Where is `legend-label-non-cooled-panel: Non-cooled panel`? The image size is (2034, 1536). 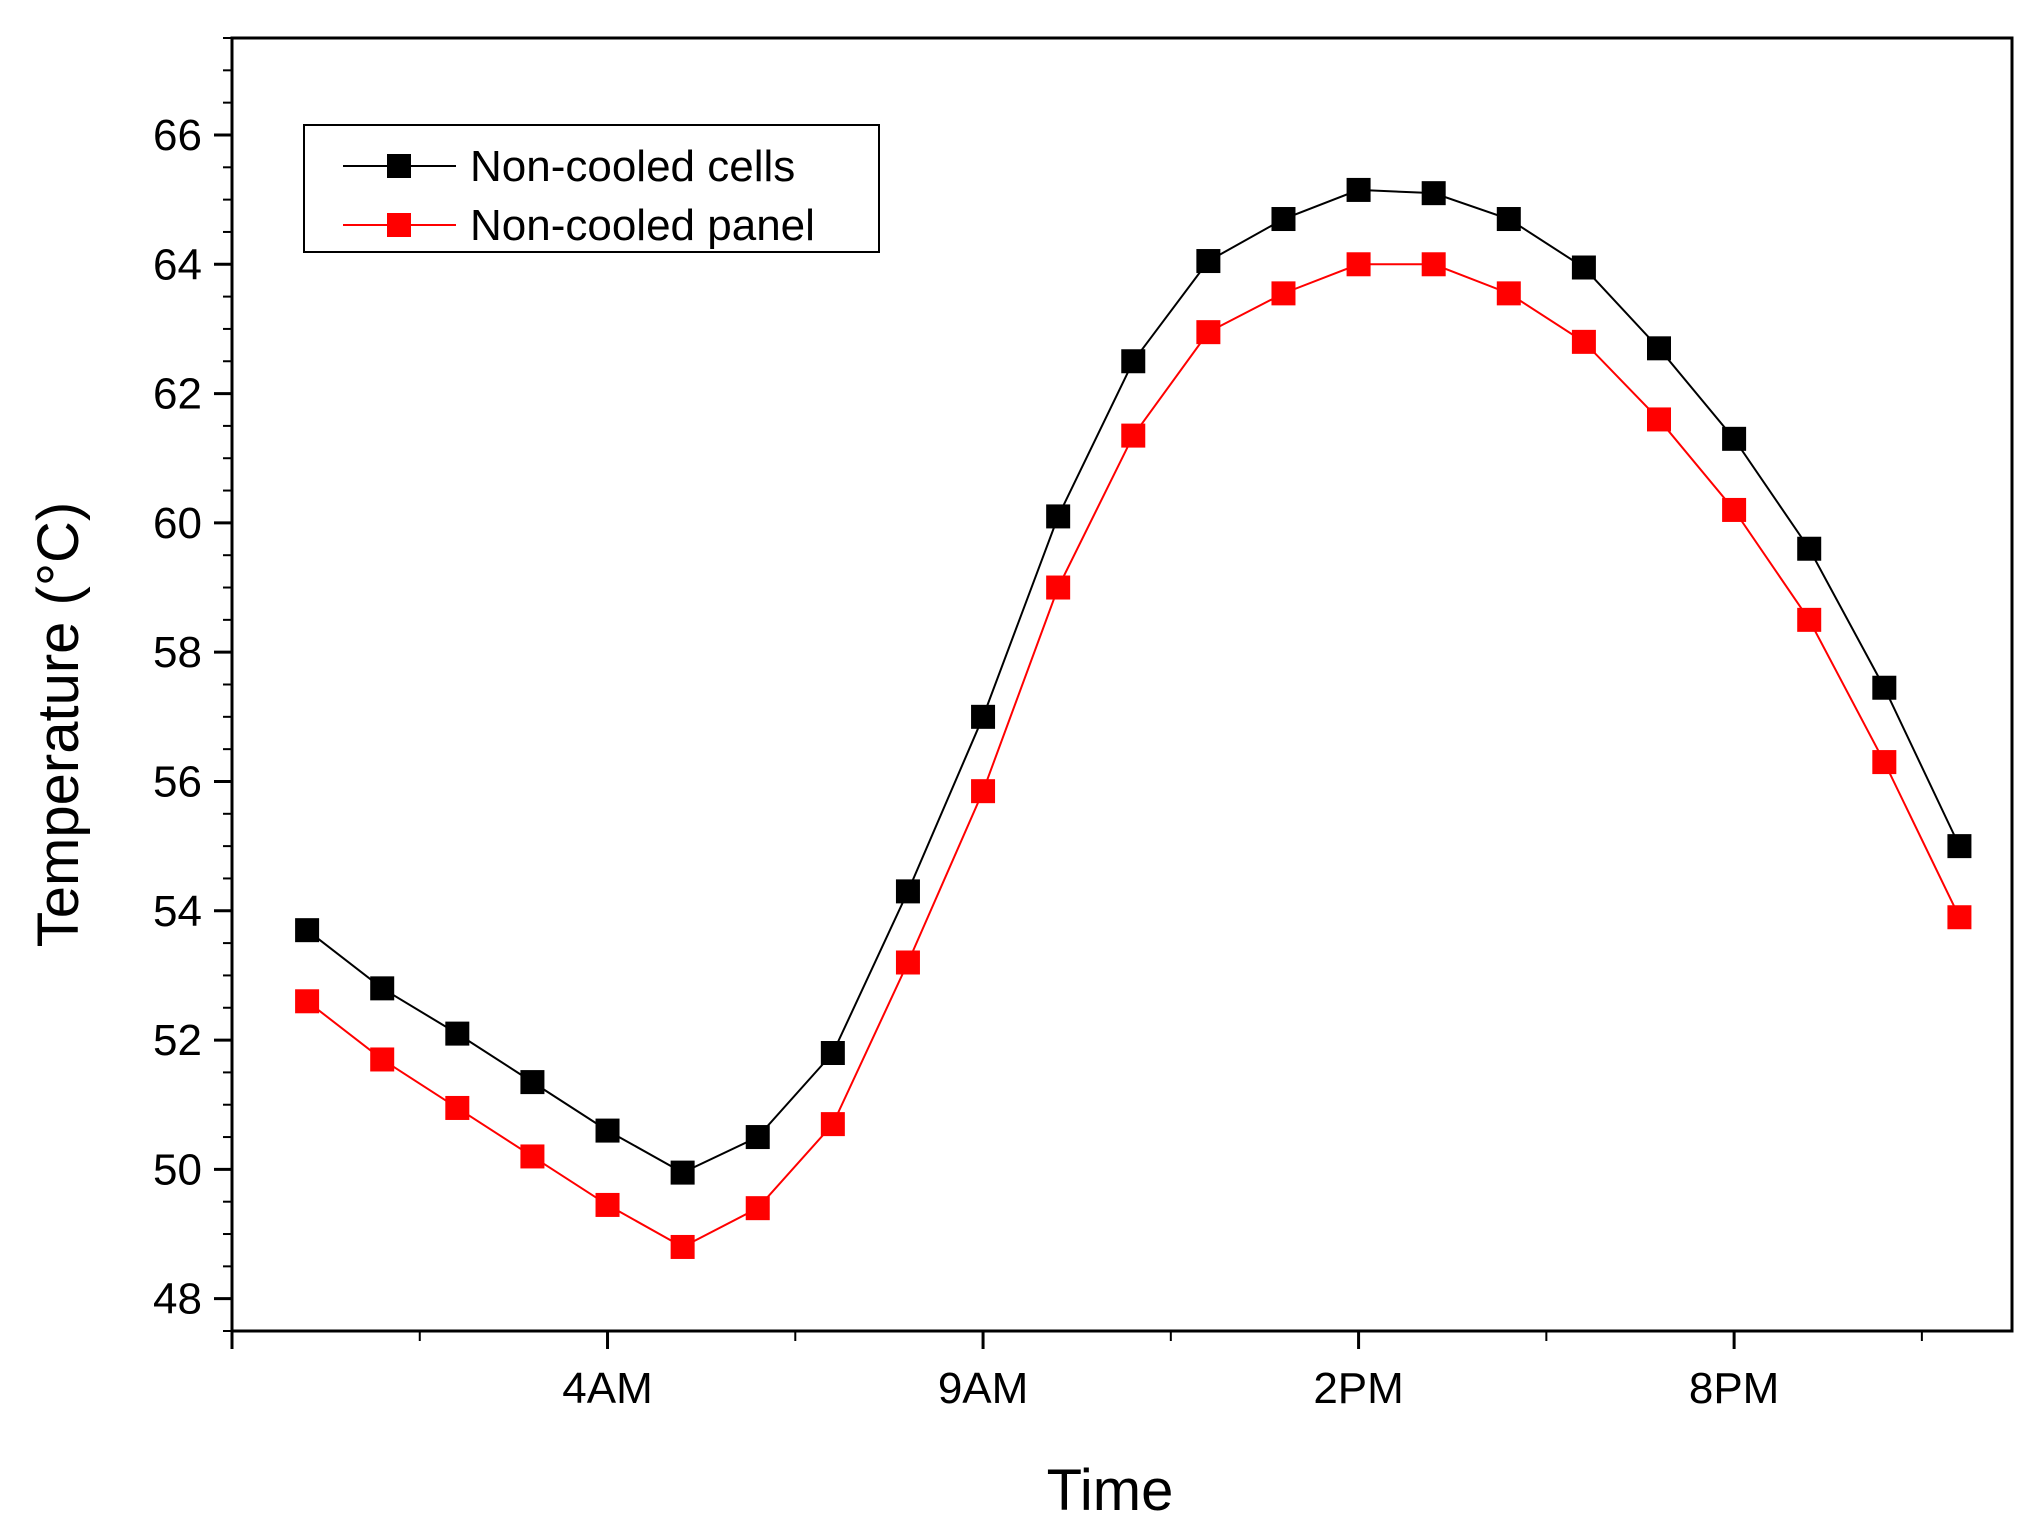 legend-label-non-cooled-panel: Non-cooled panel is located at coordinates (642, 225).